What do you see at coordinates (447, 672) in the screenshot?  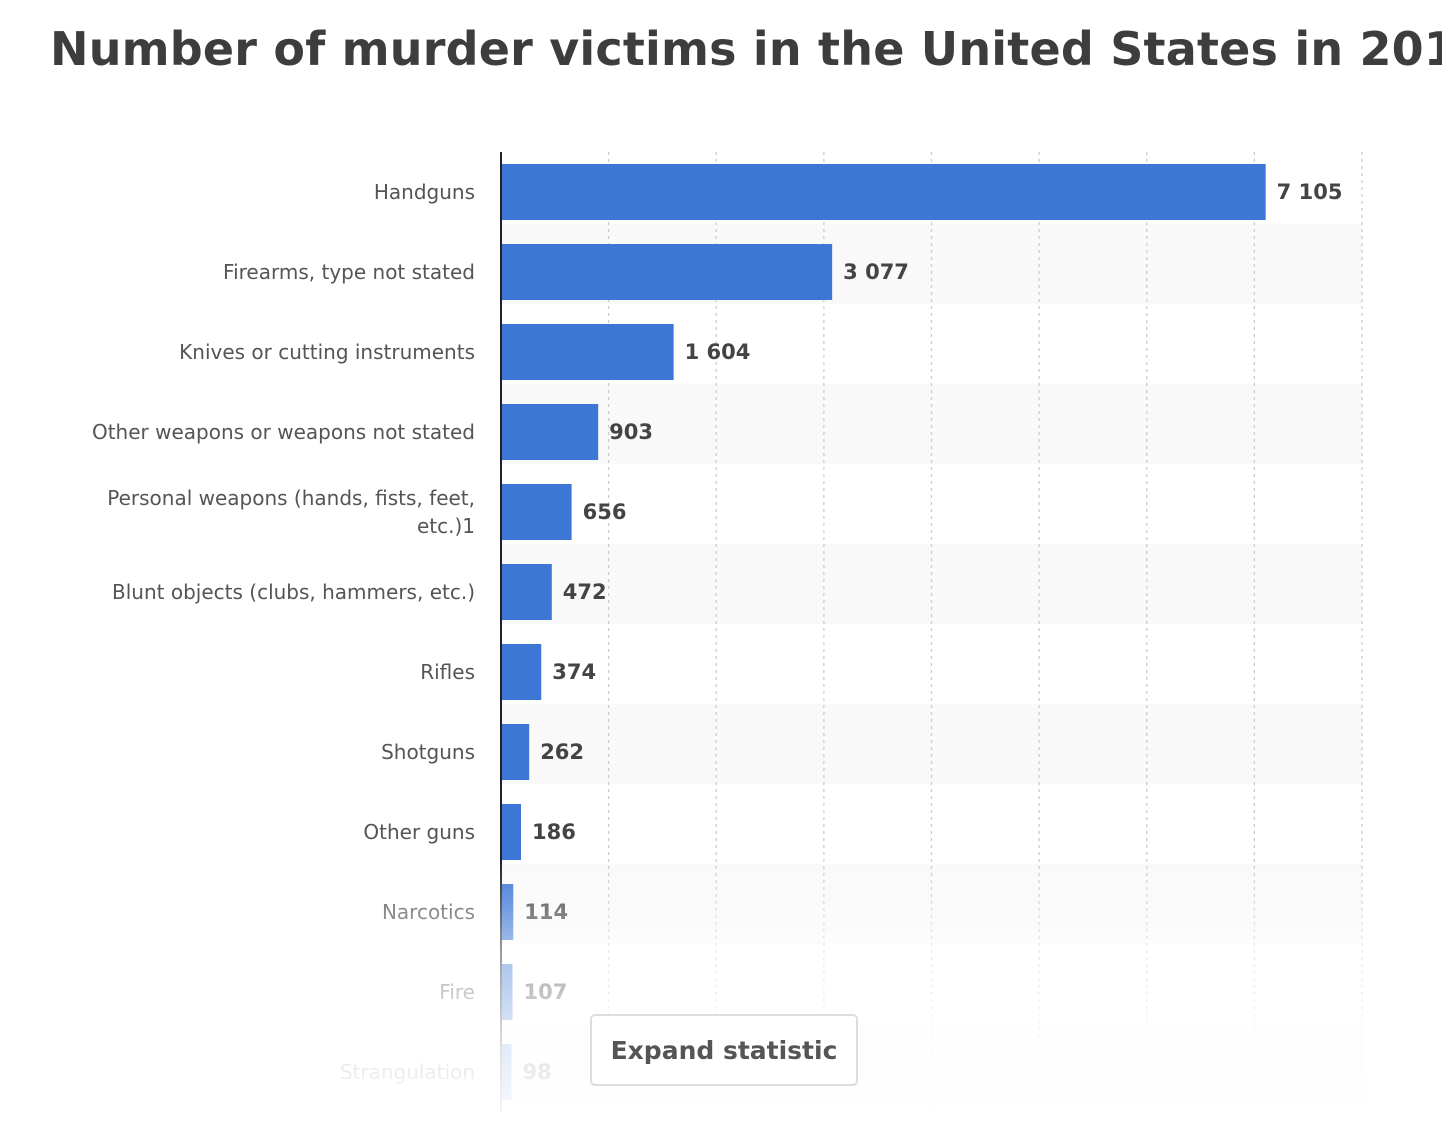 I see `category-label: Rifles` at bounding box center [447, 672].